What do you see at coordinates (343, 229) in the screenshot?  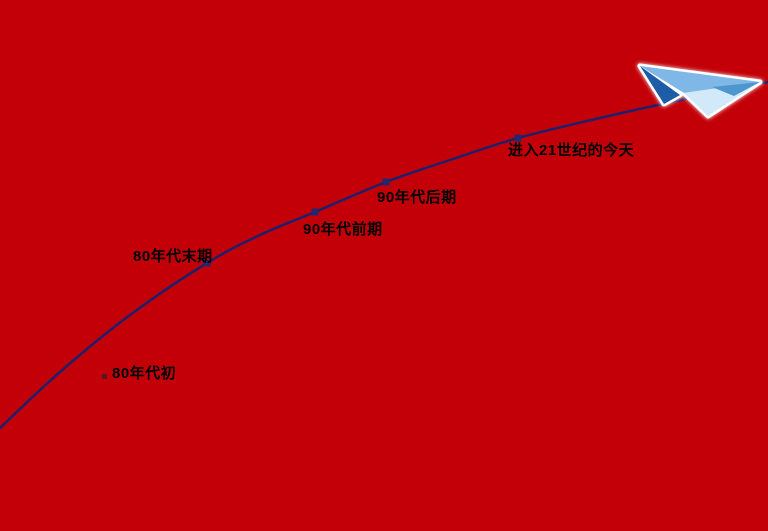 I see `era-label: 90年代前期` at bounding box center [343, 229].